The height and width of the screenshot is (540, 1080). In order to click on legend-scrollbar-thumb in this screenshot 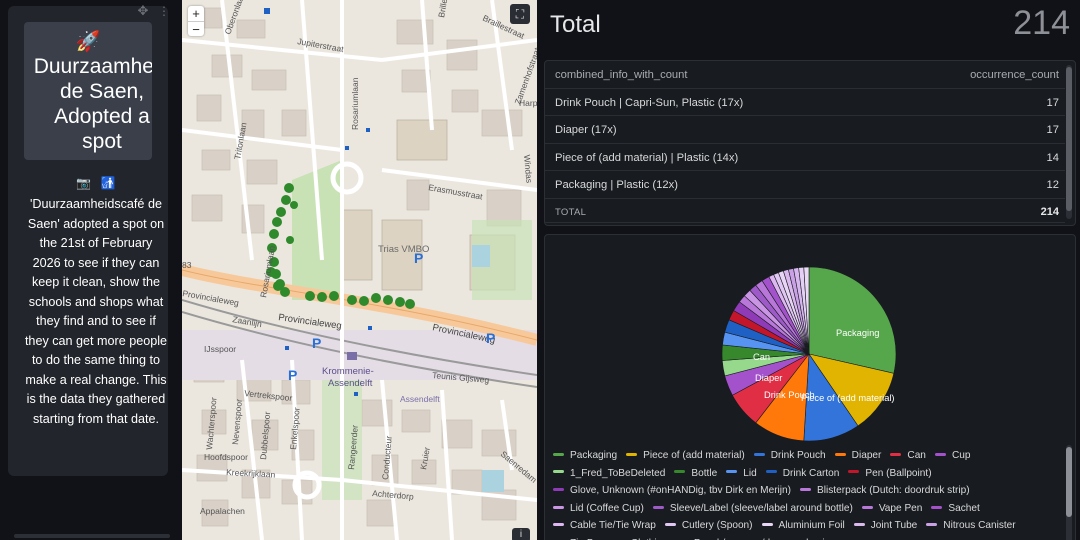, I will do `click(1069, 482)`.